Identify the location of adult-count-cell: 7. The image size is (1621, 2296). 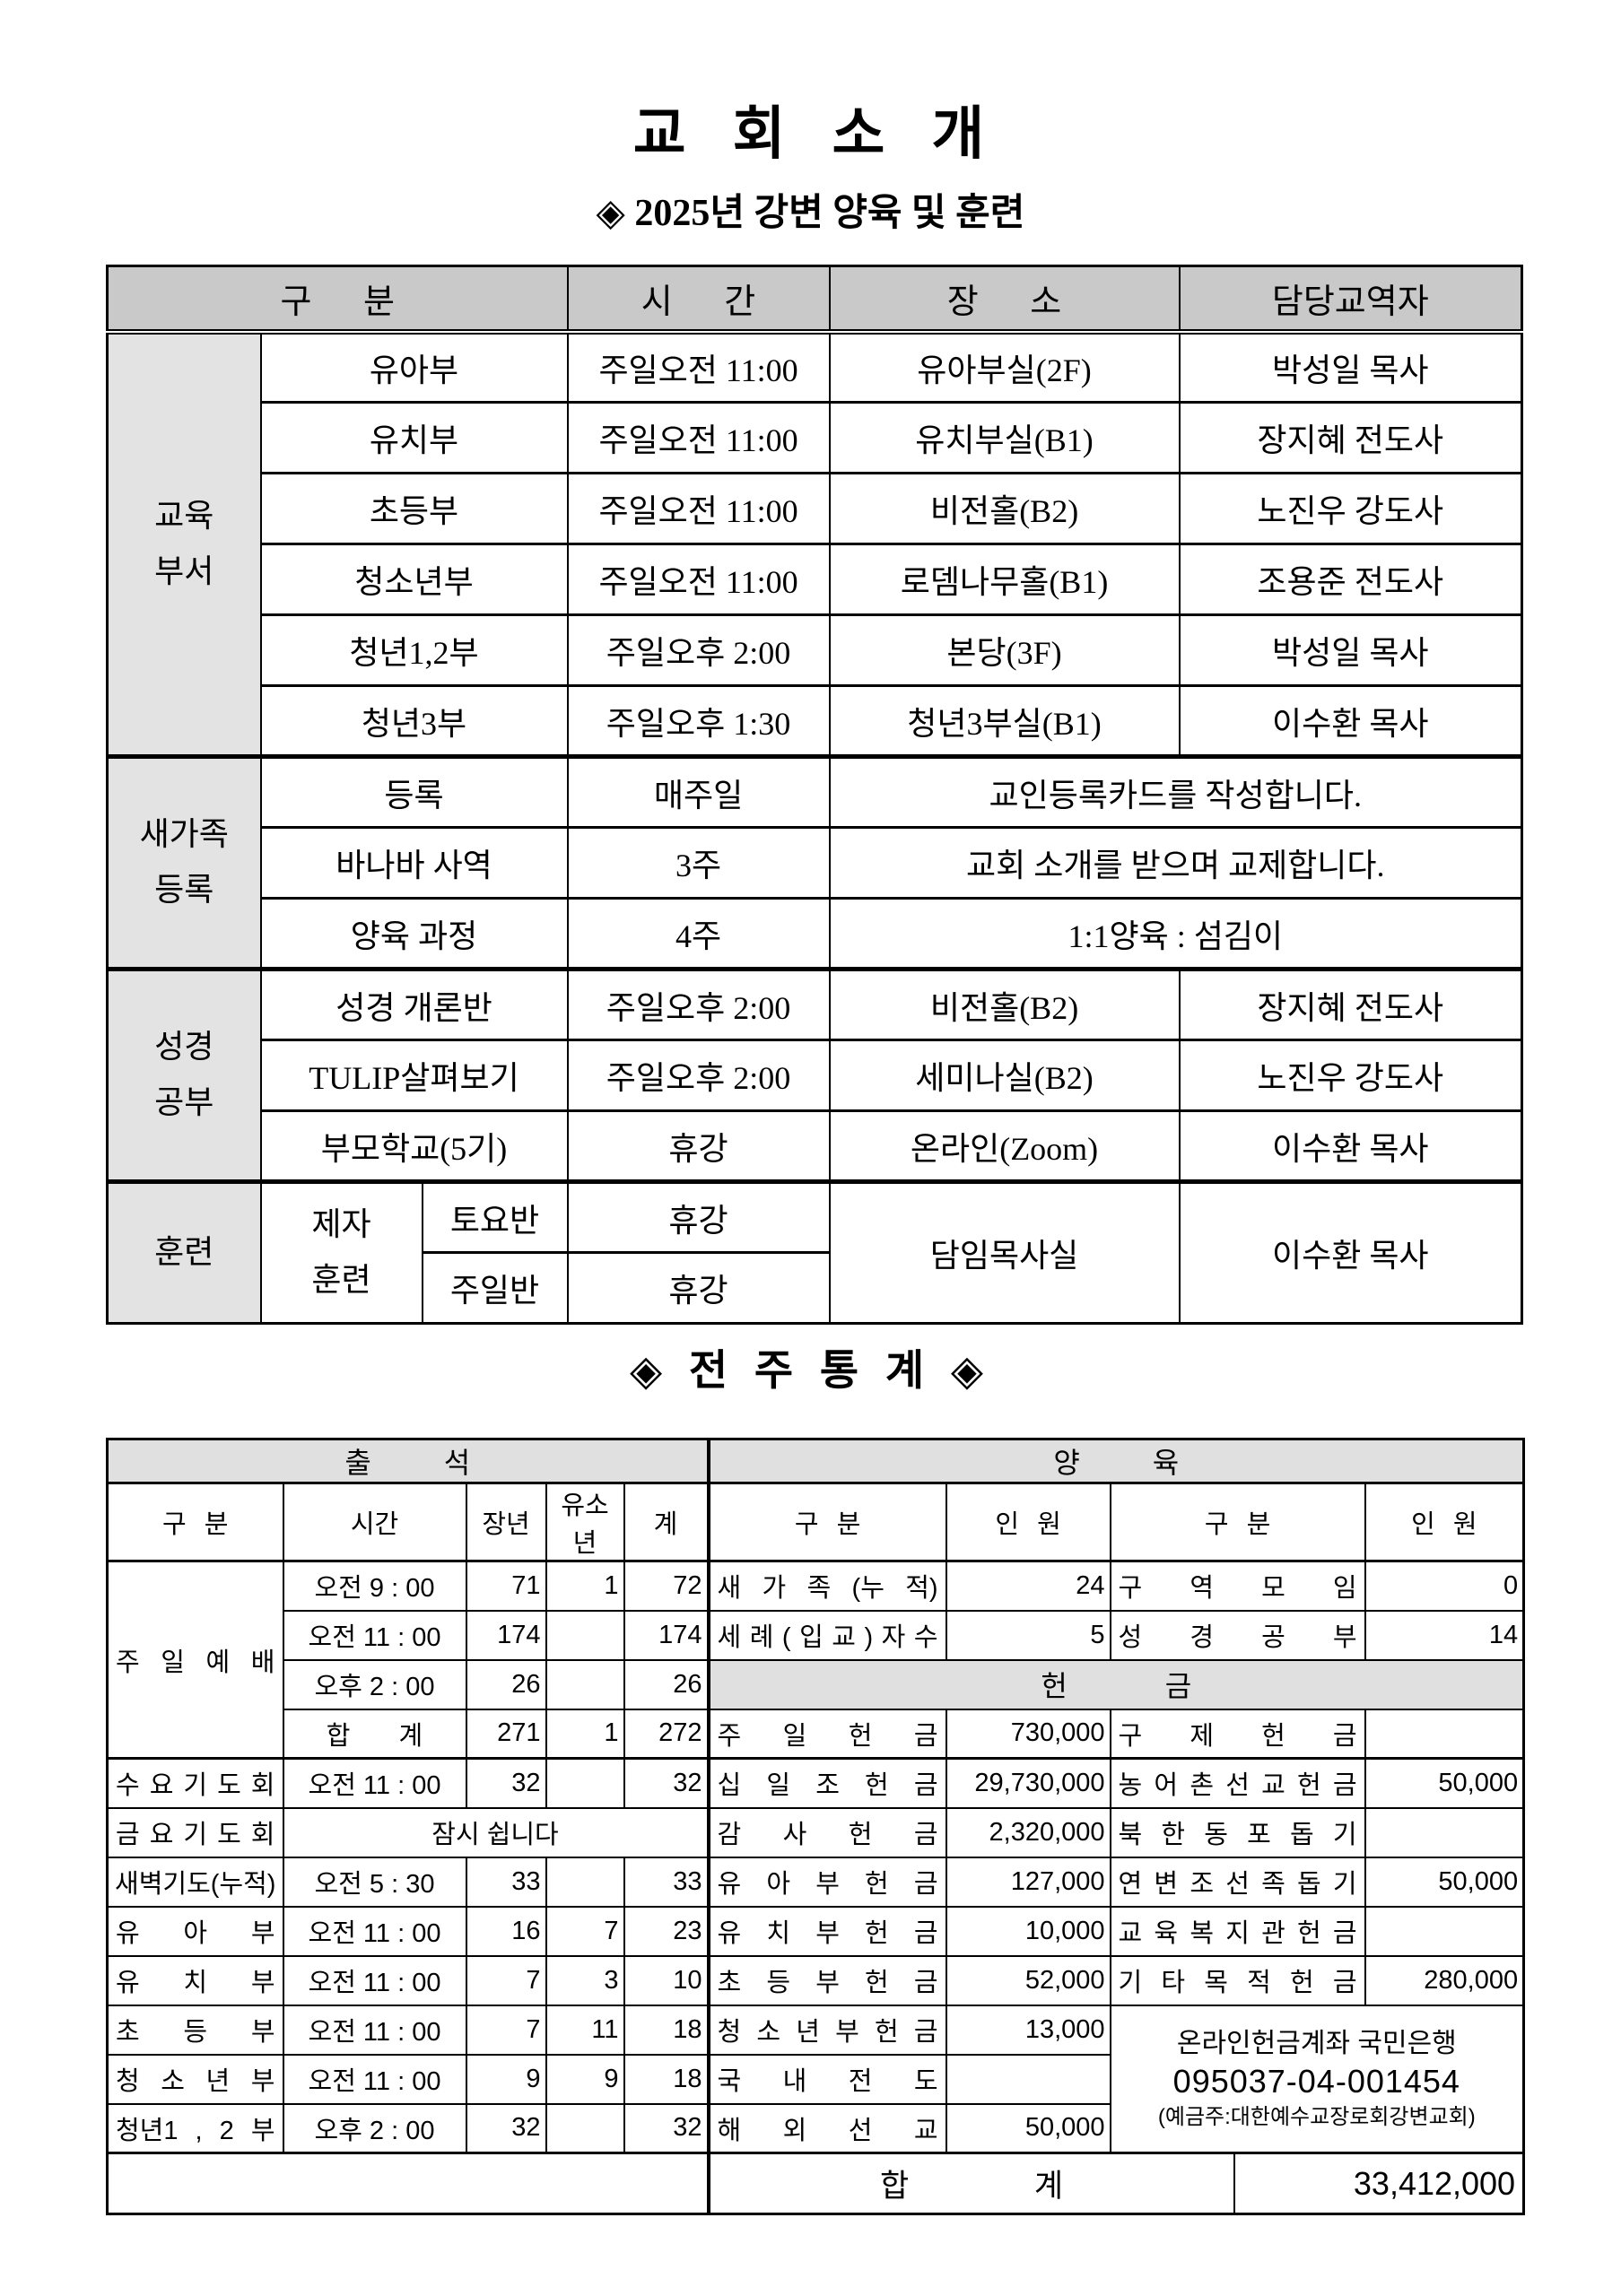
(506, 1980).